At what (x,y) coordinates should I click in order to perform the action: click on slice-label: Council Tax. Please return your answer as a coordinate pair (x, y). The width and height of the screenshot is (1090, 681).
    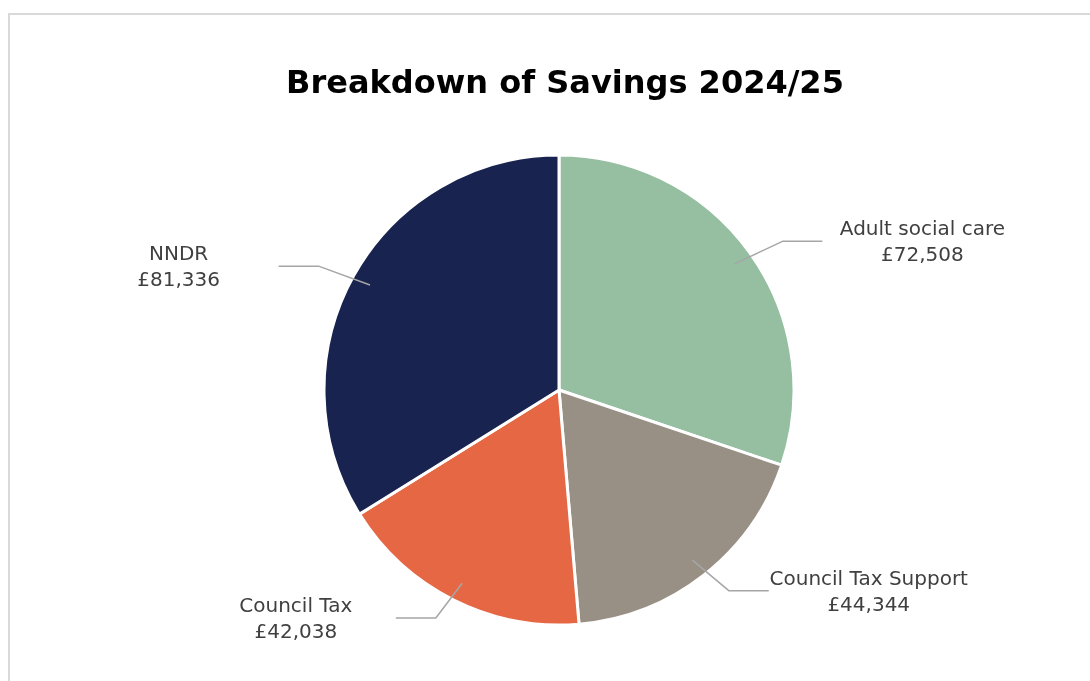
    Looking at the image, I should click on (296, 604).